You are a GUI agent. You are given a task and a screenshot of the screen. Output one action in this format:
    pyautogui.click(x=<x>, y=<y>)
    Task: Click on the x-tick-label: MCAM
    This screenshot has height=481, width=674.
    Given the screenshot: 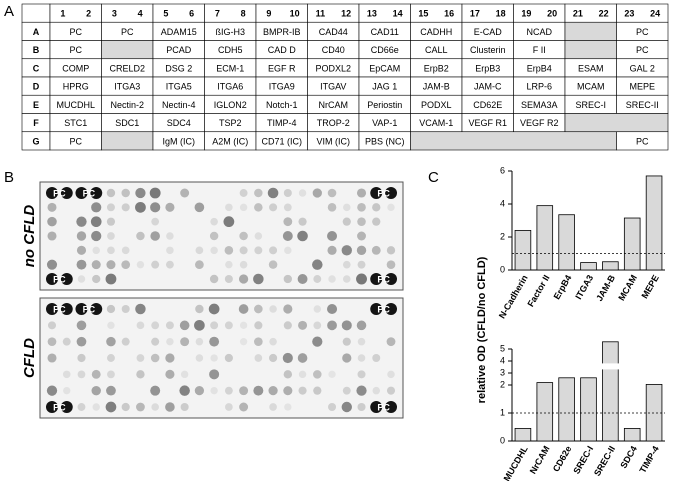 What is the action you would take?
    pyautogui.click(x=627, y=287)
    